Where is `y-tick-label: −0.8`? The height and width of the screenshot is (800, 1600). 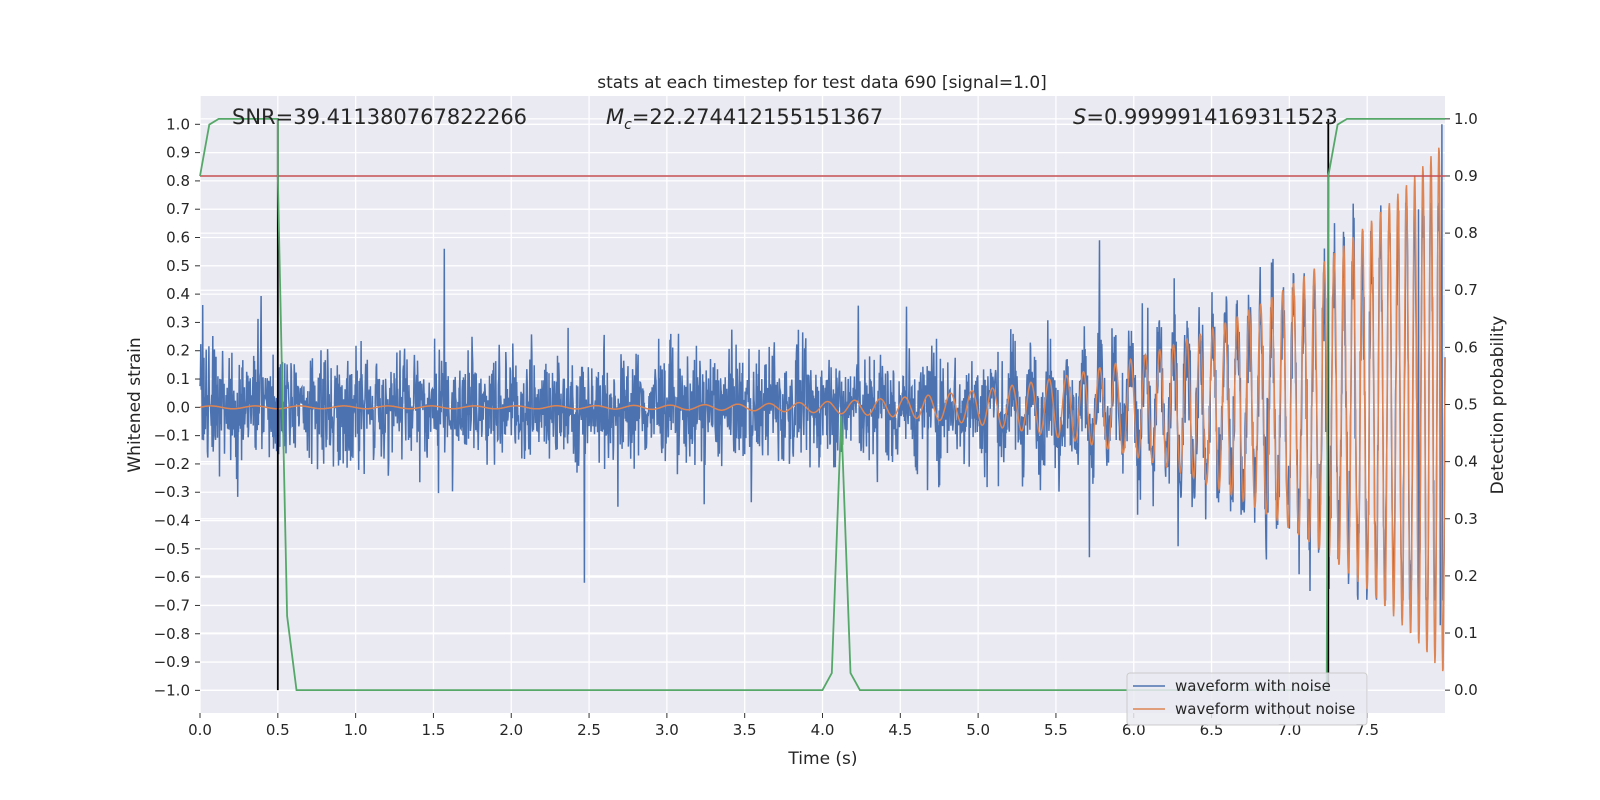
y-tick-label: −0.8 is located at coordinates (172, 634).